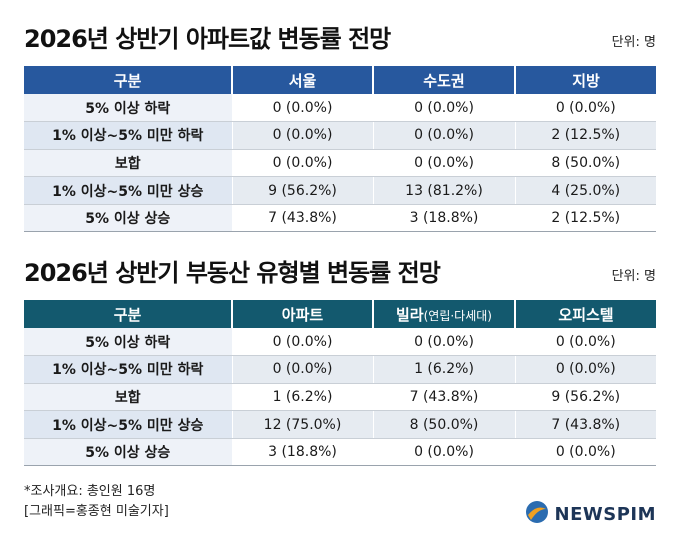  I want to click on table2-header-apartment: 아파트, so click(302, 314).